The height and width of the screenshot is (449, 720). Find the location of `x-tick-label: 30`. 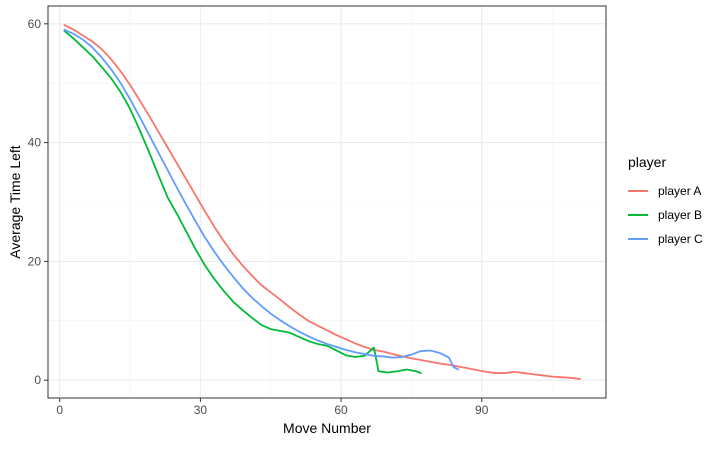

x-tick-label: 30 is located at coordinates (201, 410).